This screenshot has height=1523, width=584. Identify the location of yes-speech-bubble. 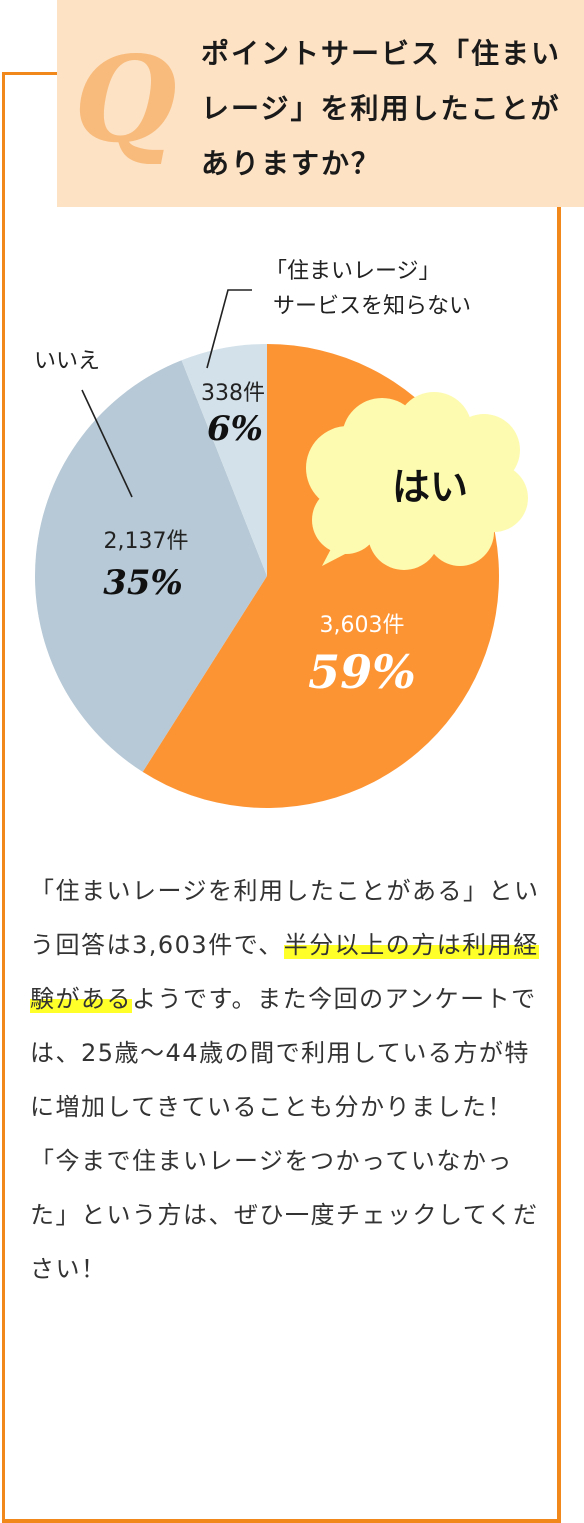
(417, 481).